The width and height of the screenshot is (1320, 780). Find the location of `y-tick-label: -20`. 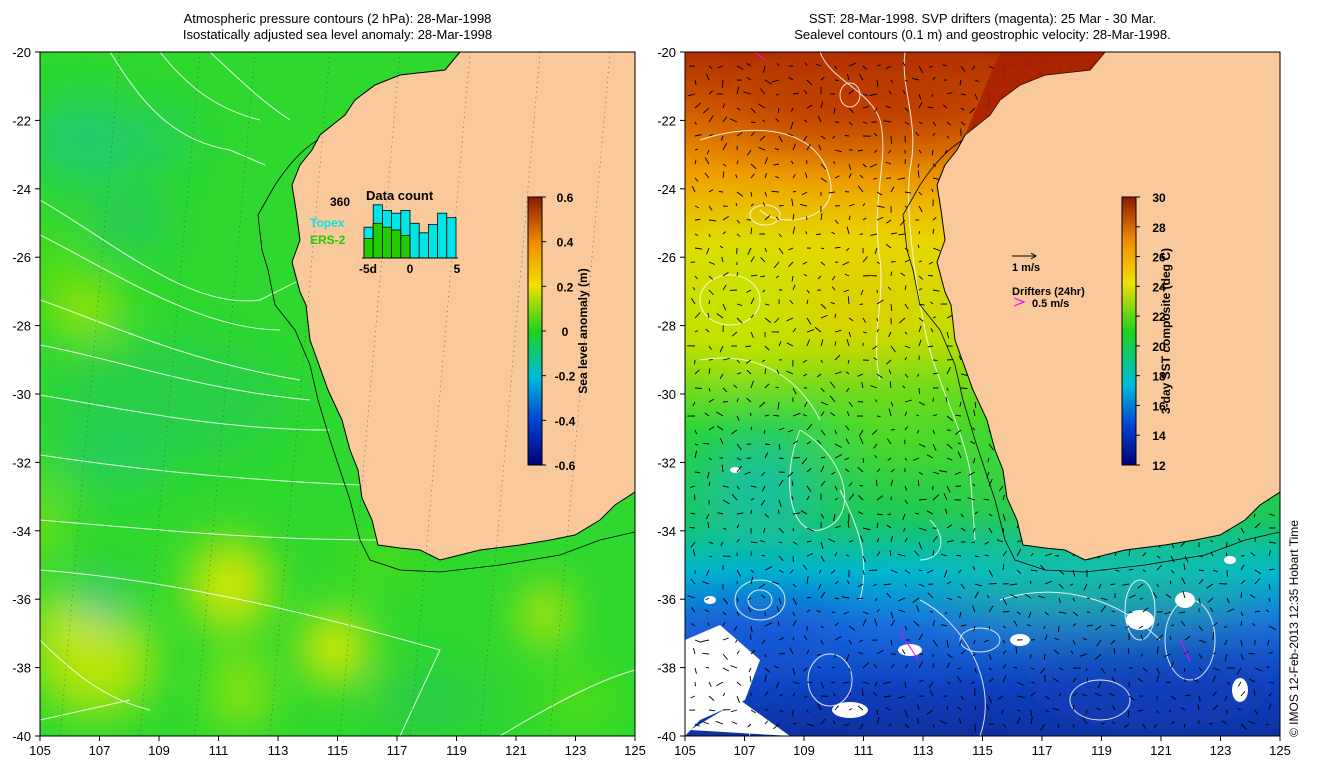

y-tick-label: -20 is located at coordinates (666, 52).